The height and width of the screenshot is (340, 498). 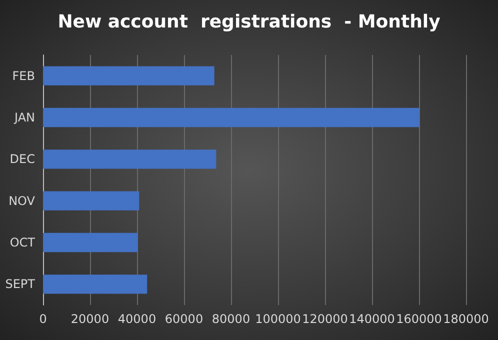 What do you see at coordinates (419, 319) in the screenshot?
I see `x-tick-label: 160000` at bounding box center [419, 319].